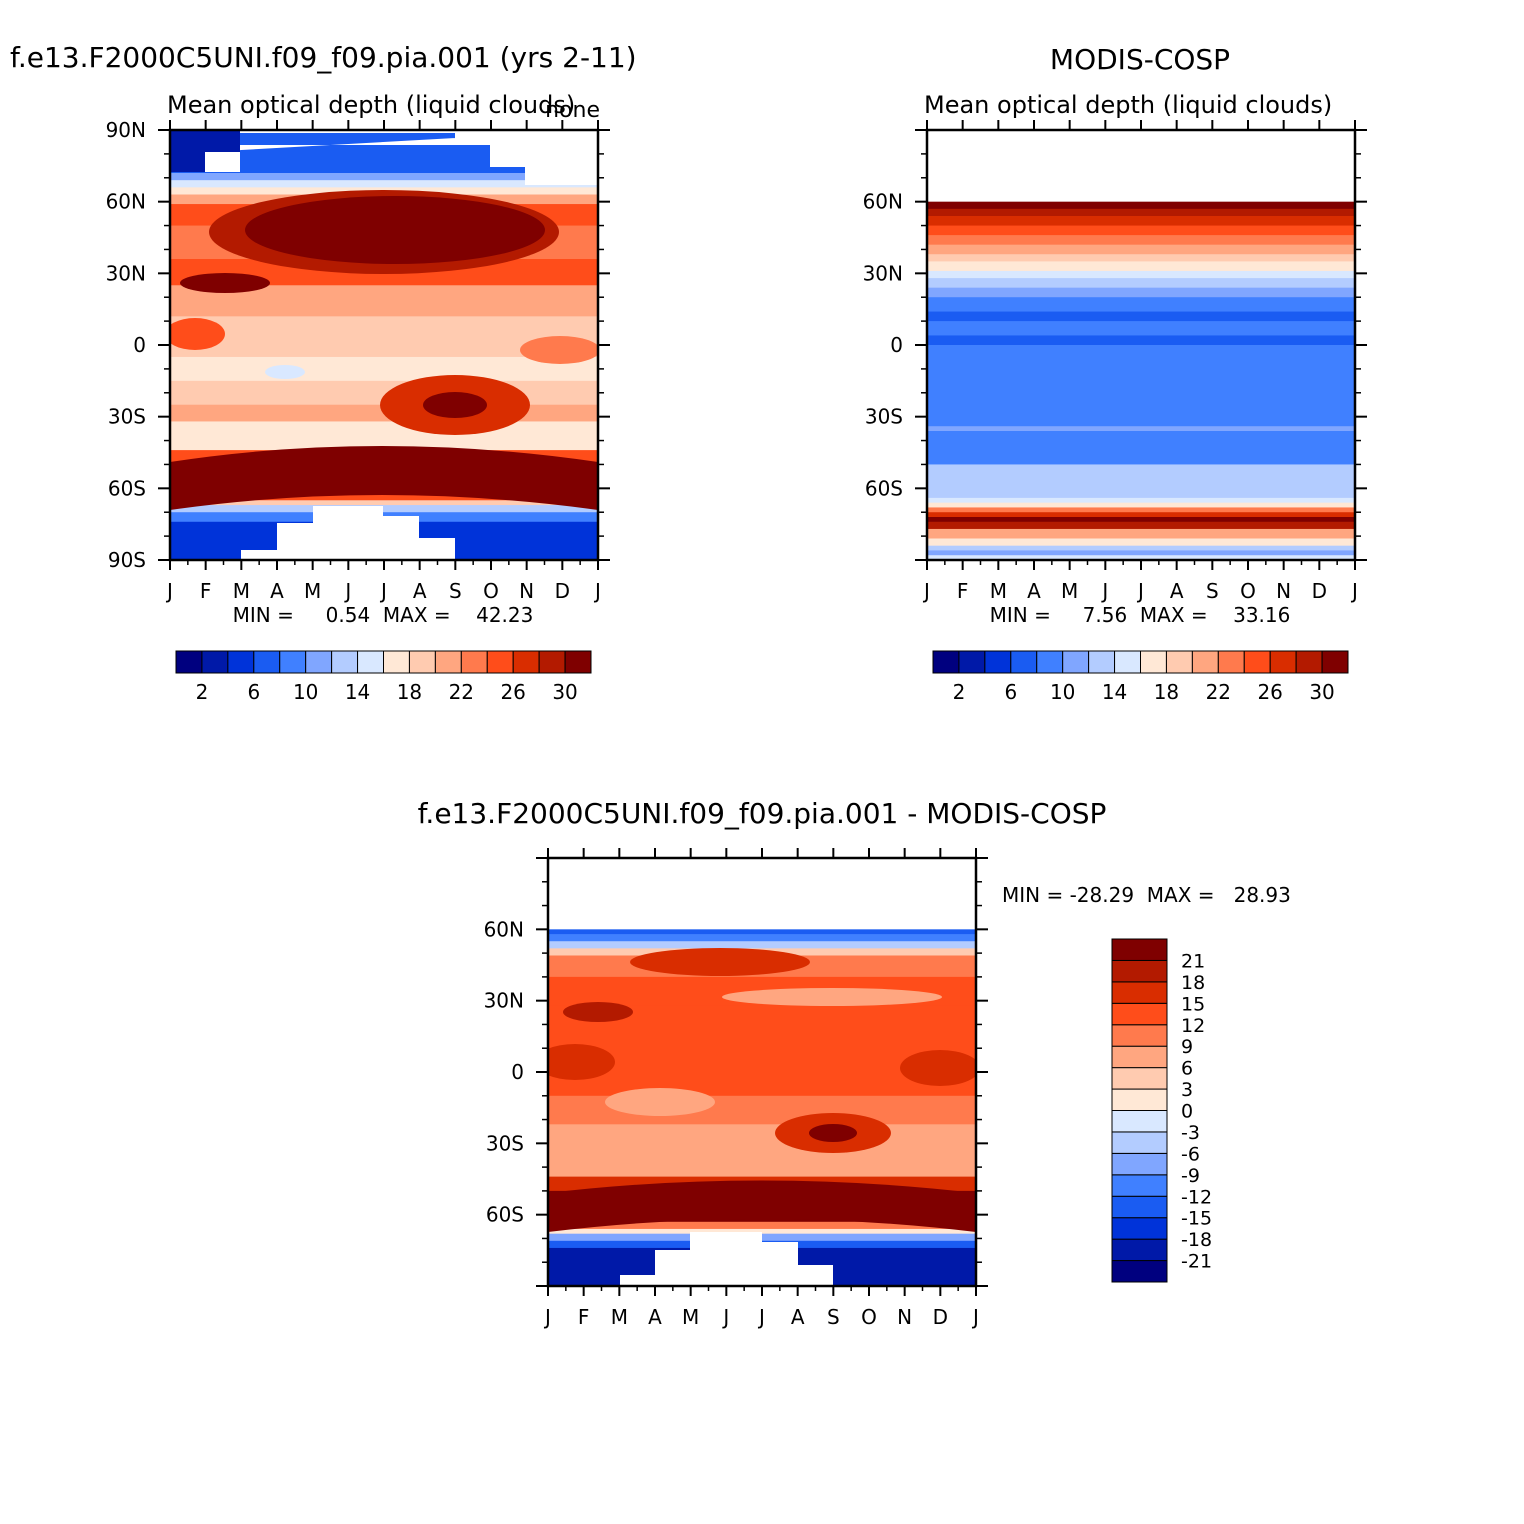 This screenshot has height=1524, width=1524. What do you see at coordinates (491, 591) in the screenshot?
I see `model-xtick-label: O` at bounding box center [491, 591].